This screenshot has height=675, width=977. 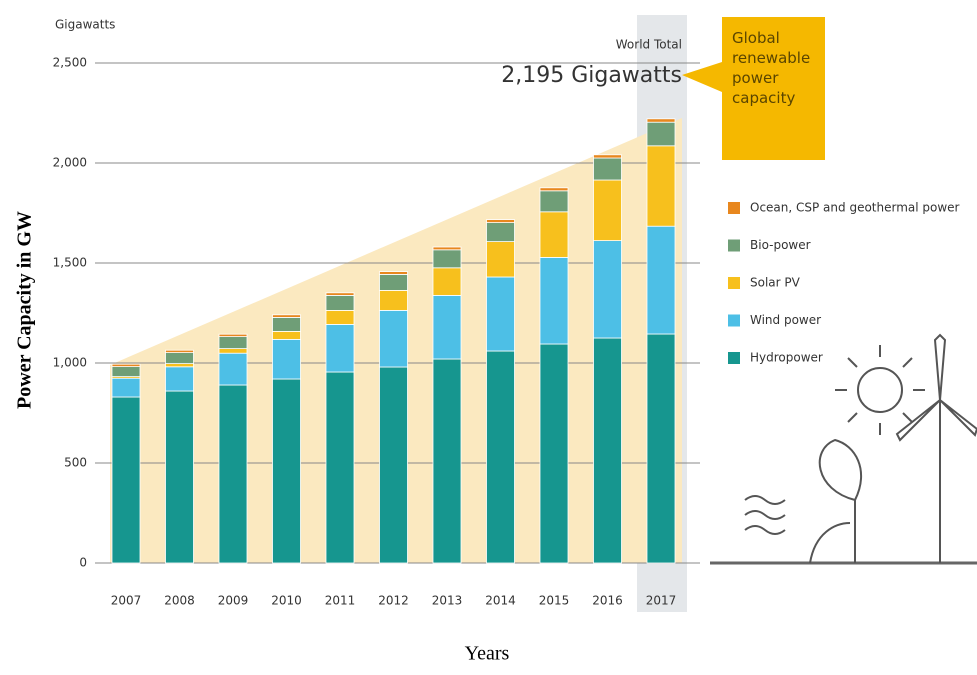 What do you see at coordinates (340, 601) in the screenshot?
I see `x-tick-label: 2011` at bounding box center [340, 601].